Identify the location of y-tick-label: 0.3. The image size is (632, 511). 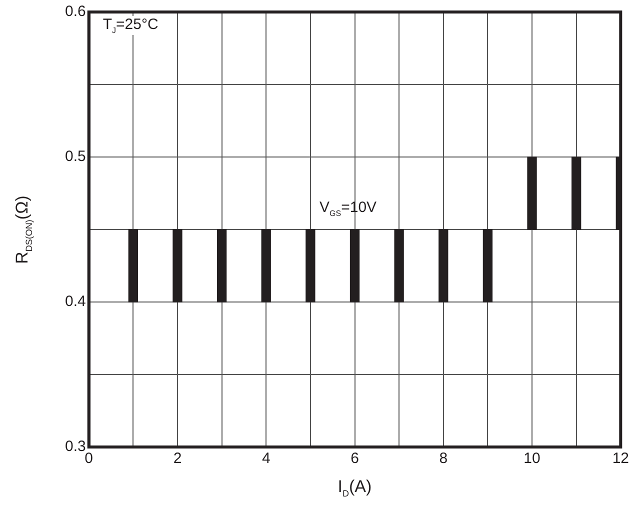
(75, 447).